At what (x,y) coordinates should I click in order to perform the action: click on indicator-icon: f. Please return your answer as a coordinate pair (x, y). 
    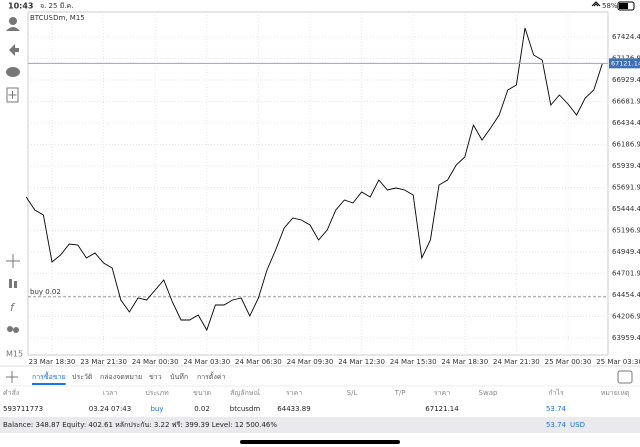
    Looking at the image, I should click on (13, 307).